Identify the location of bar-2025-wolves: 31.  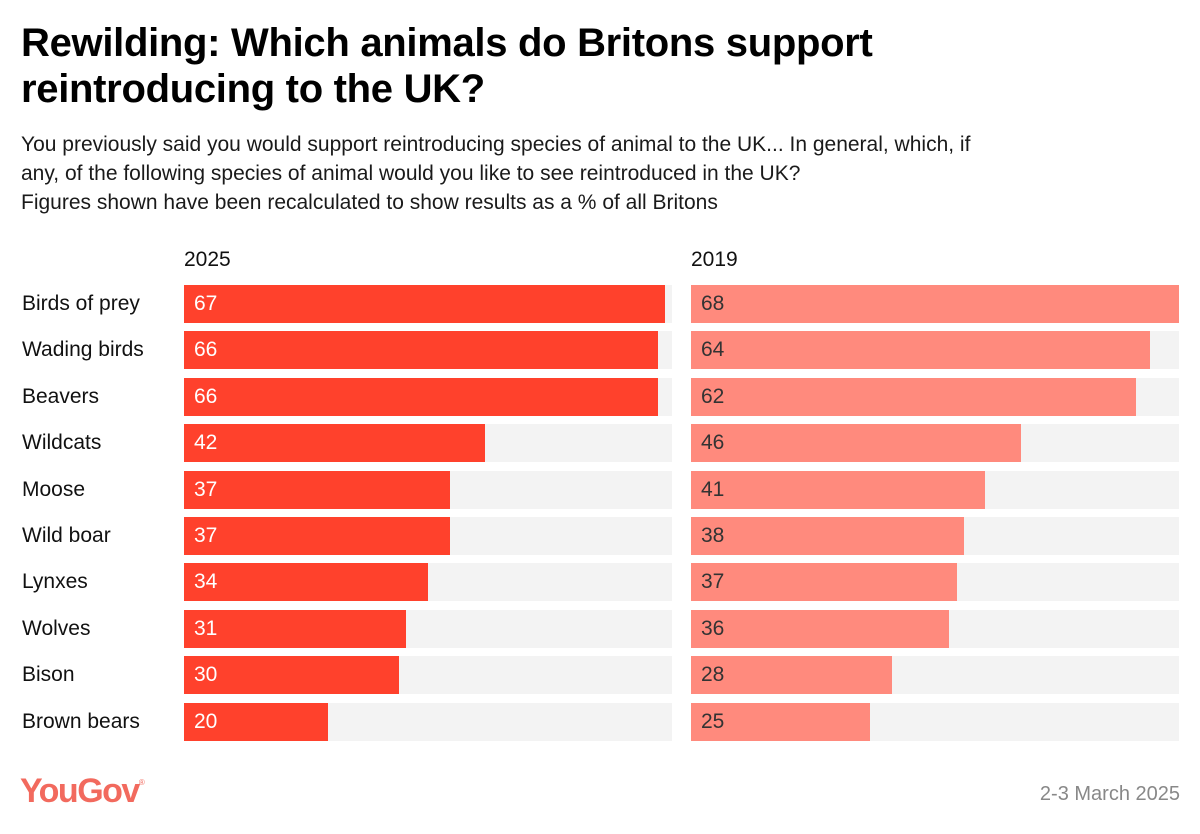
(295, 629).